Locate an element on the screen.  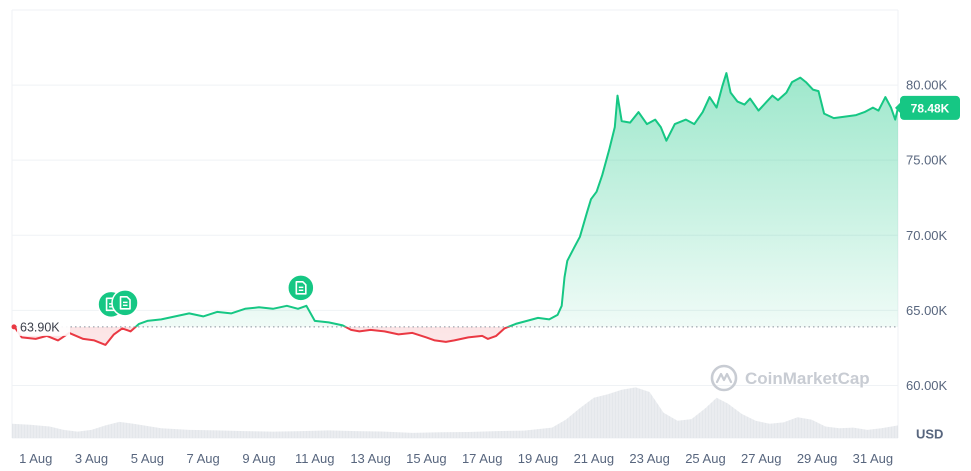
baseline: 63.90K is located at coordinates (454, 326).